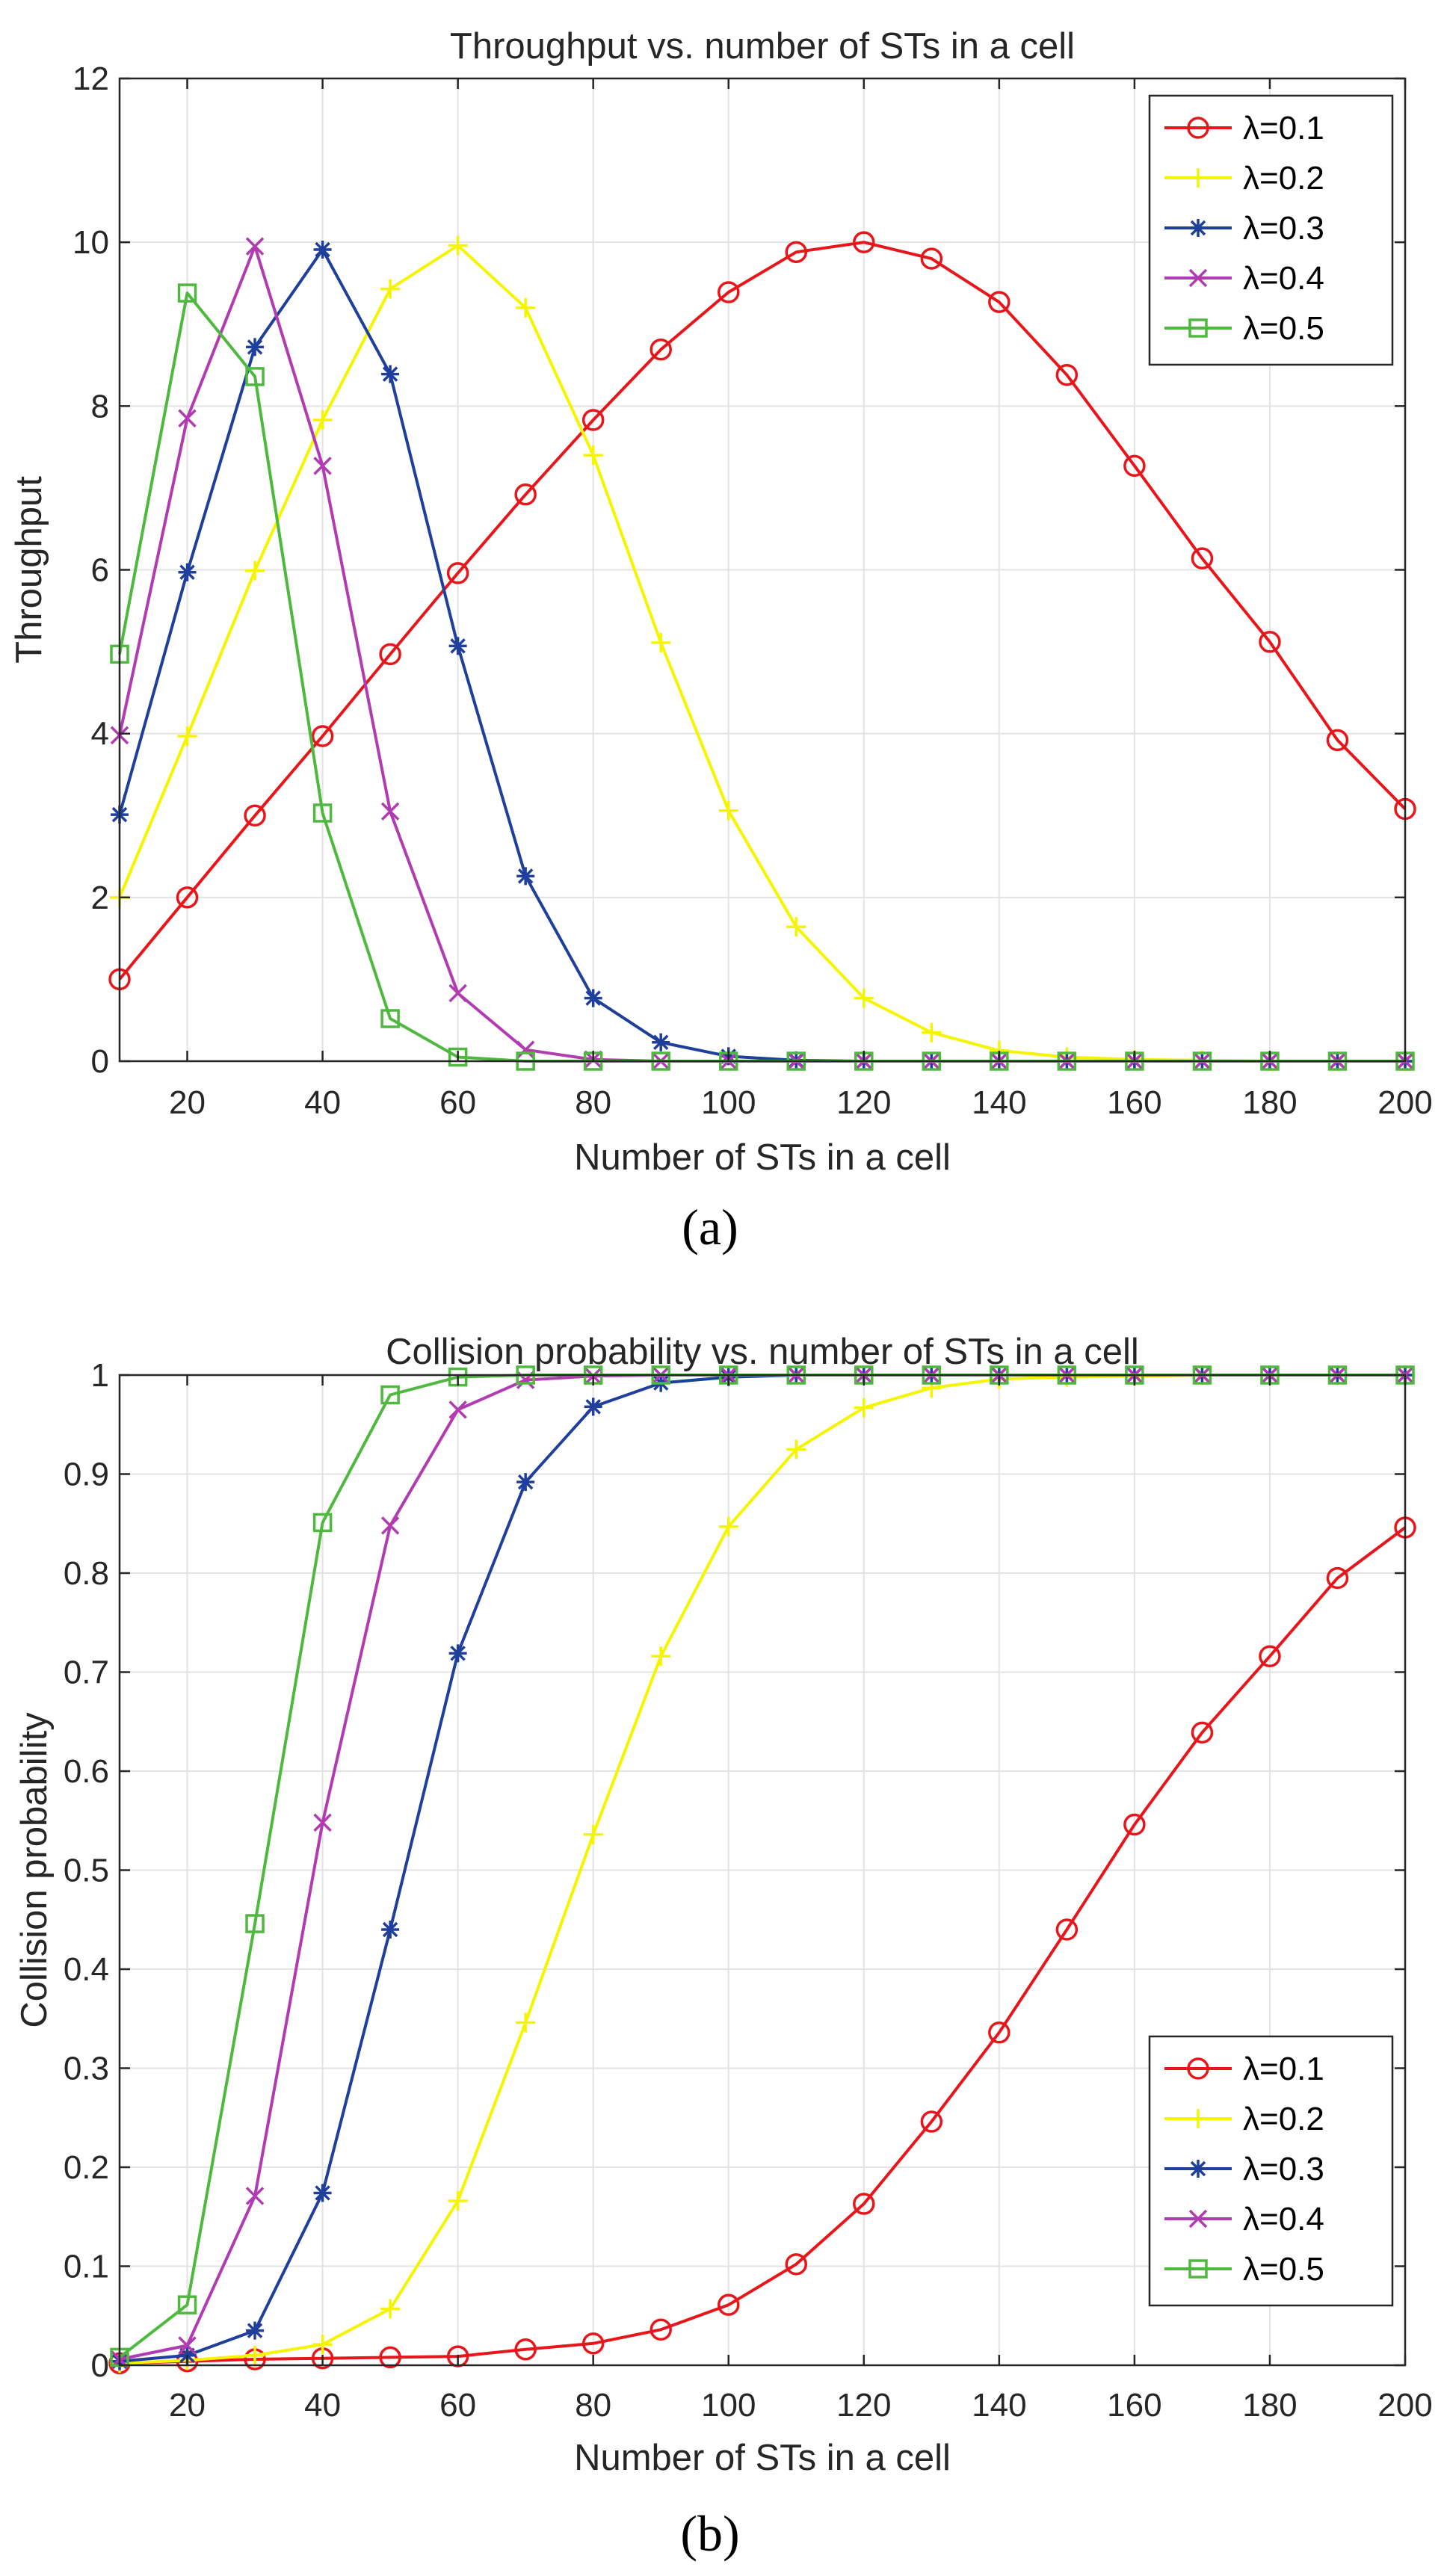 Image resolution: width=1444 pixels, height=2576 pixels. What do you see at coordinates (87, 1574) in the screenshot?
I see `y-tick-label: 0.8` at bounding box center [87, 1574].